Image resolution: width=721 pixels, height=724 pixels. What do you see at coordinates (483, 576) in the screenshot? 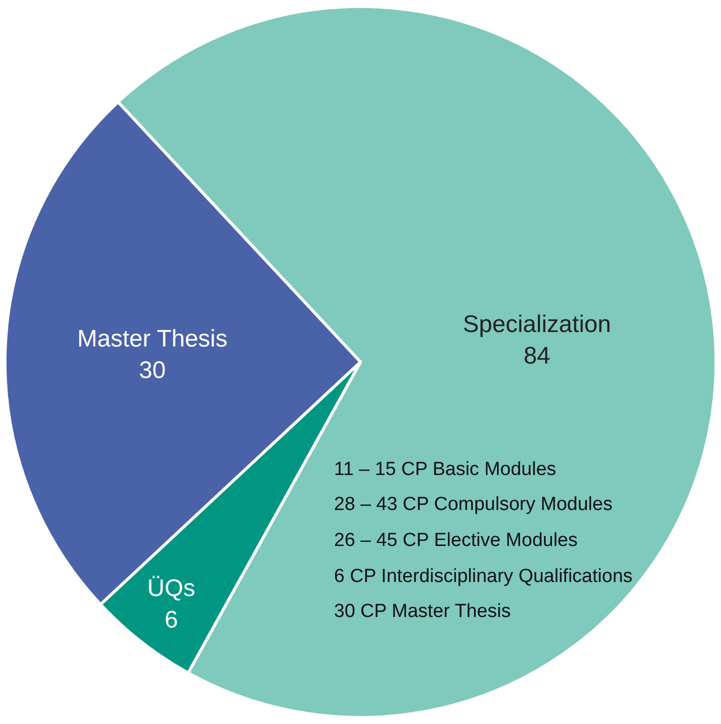
I see `text: 6 CP Interdisciplinary Qualifications` at bounding box center [483, 576].